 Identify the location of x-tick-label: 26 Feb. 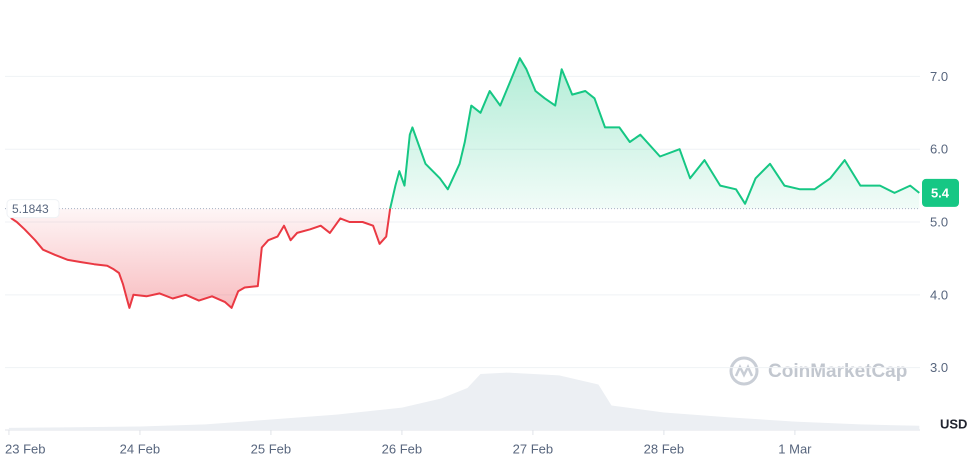
(402, 448).